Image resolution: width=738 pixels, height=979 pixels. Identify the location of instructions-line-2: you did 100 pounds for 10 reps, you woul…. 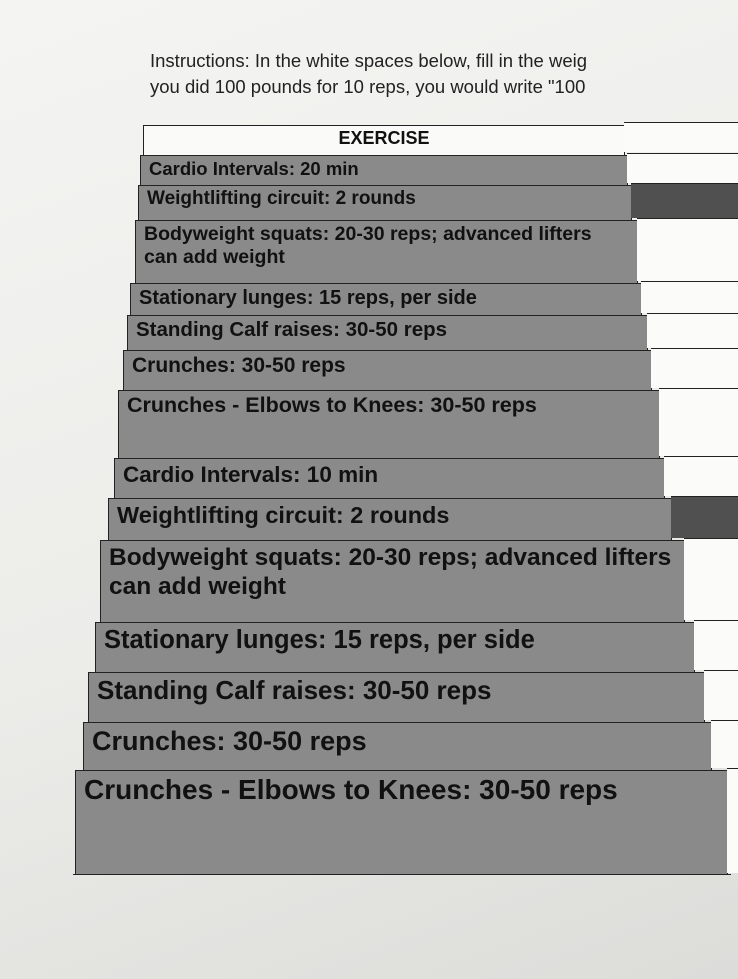
(368, 86).